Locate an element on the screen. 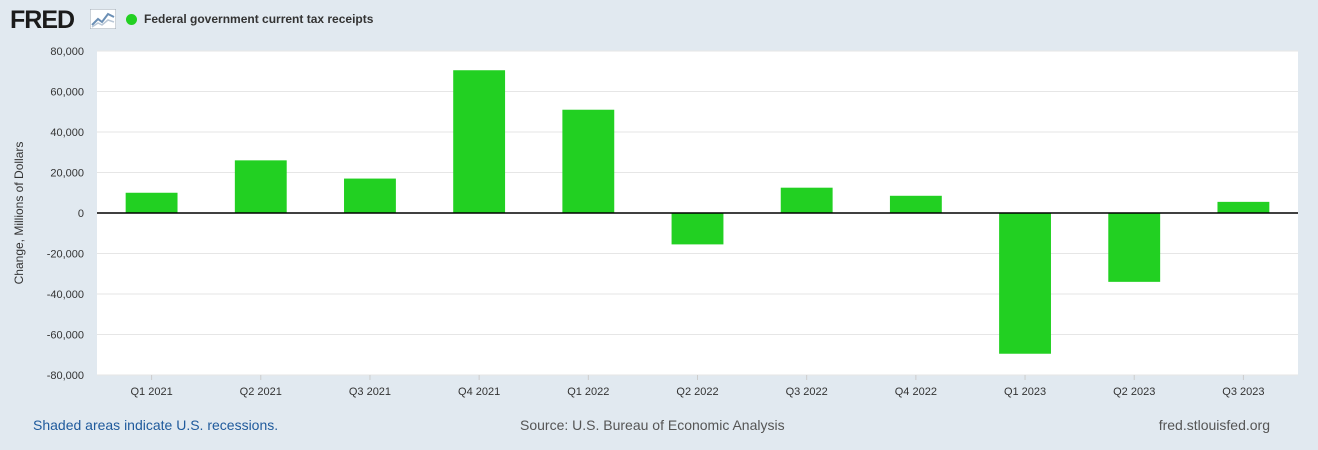  y-tick-label: -60,000 is located at coordinates (65, 336).